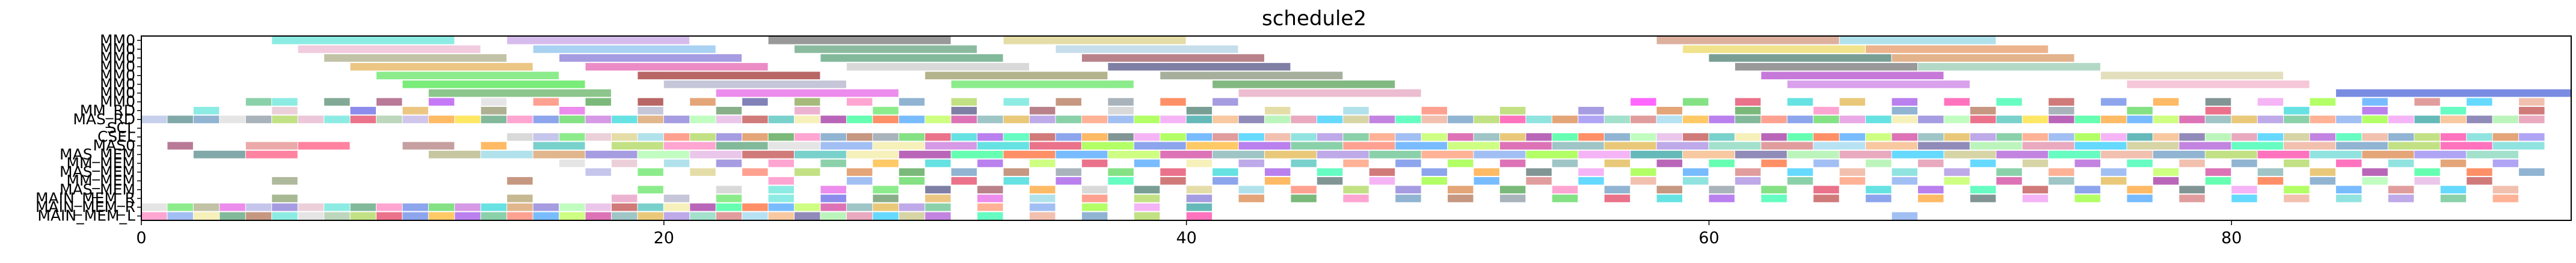 The image size is (2576, 263). I want to click on x-tick-label: 20, so click(664, 238).